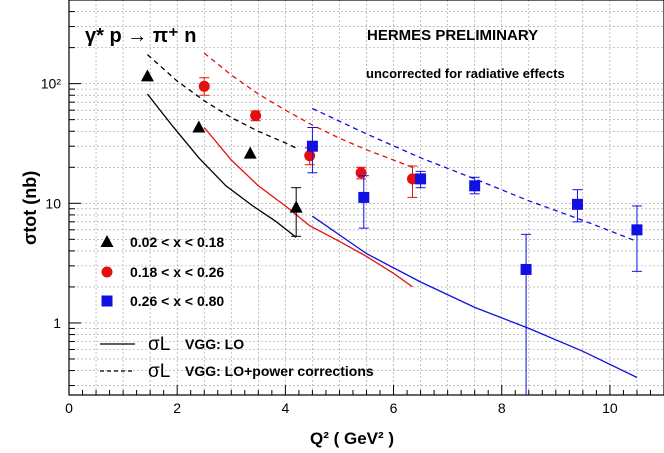 The width and height of the screenshot is (664, 453). What do you see at coordinates (30, 208) in the screenshot?
I see `y-axis-title: σtot (nb)` at bounding box center [30, 208].